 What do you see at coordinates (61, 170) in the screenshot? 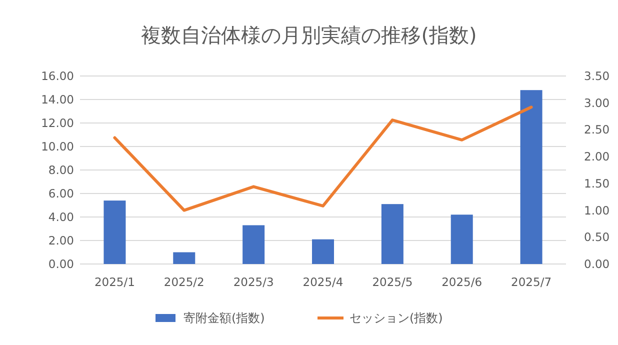
I see `y-tick-label: 8.00` at bounding box center [61, 170].